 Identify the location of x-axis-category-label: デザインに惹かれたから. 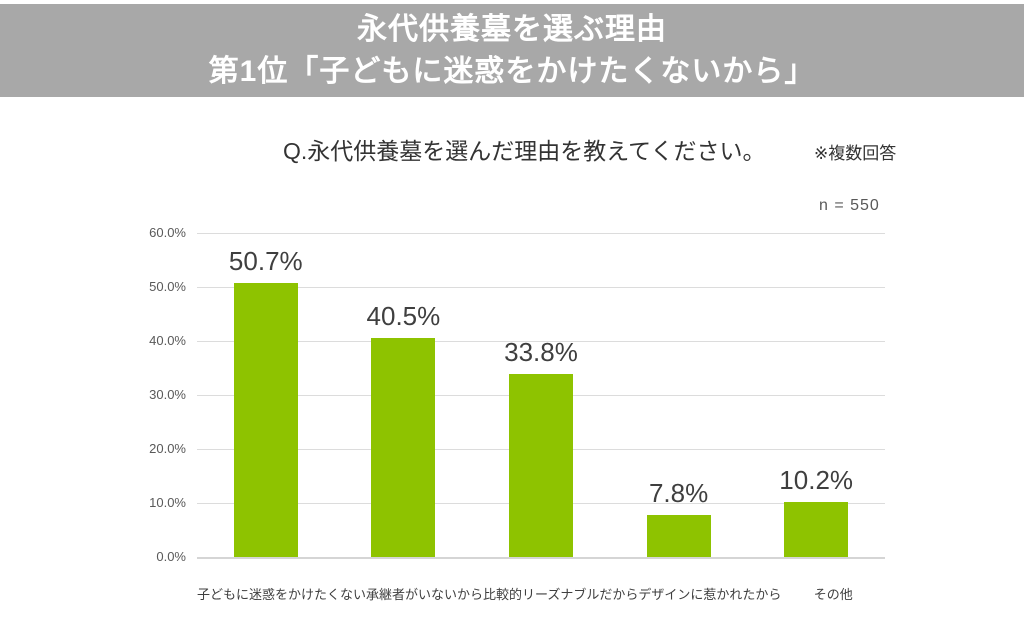
(710, 594).